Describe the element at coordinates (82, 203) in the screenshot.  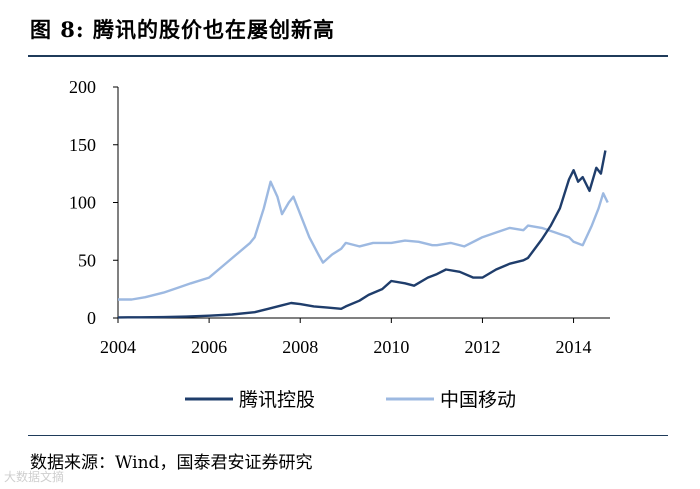
I see `y-tick-label: 100` at that location.